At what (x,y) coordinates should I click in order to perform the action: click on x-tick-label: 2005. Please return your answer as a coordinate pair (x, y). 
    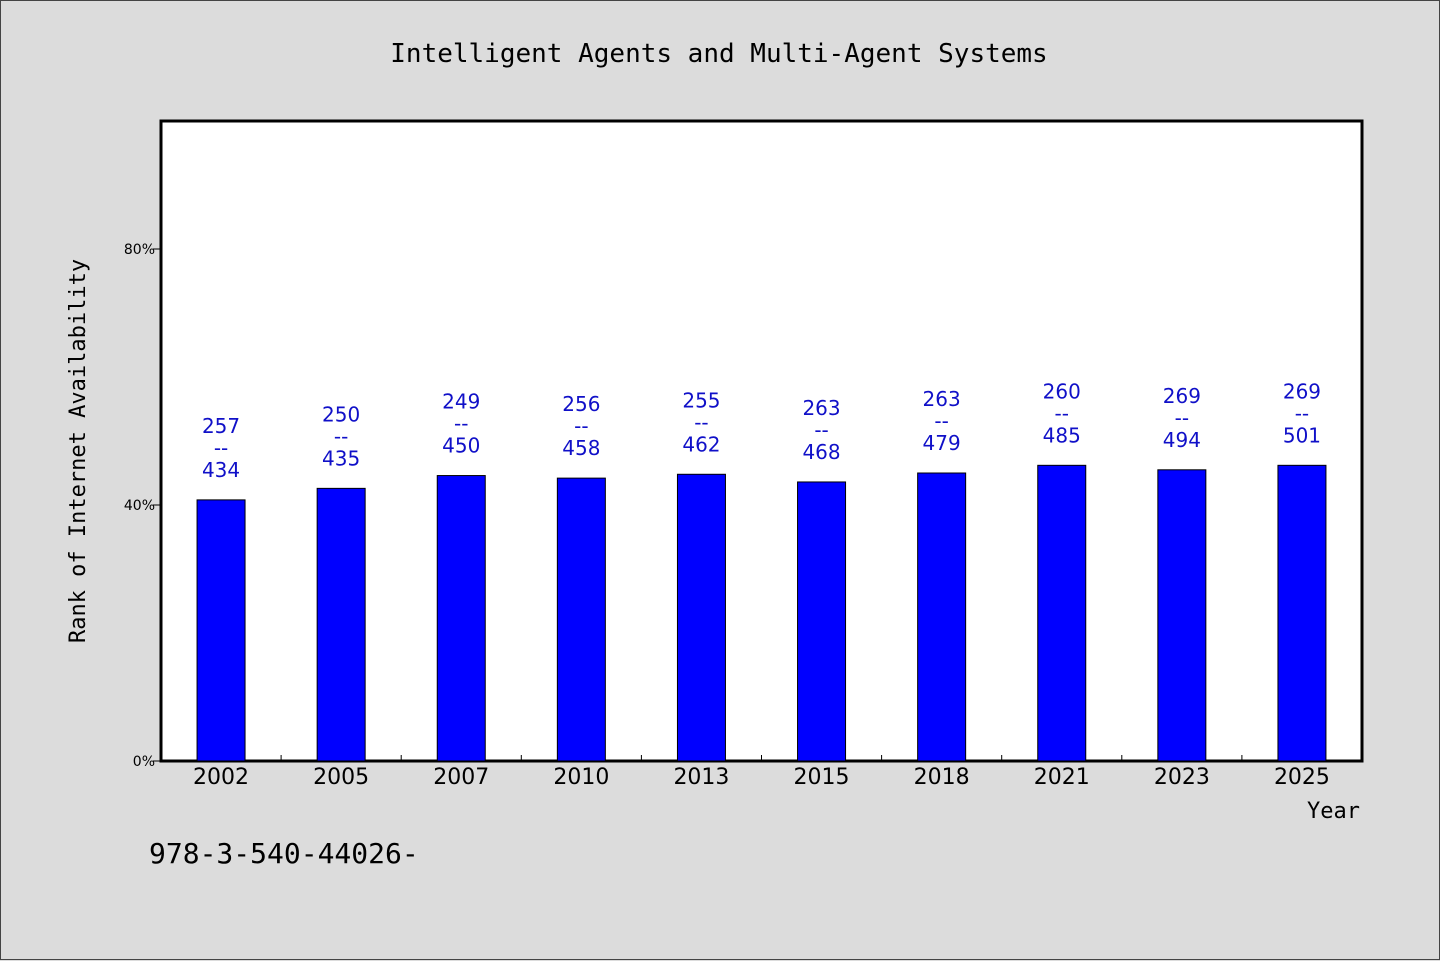
    Looking at the image, I should click on (341, 777).